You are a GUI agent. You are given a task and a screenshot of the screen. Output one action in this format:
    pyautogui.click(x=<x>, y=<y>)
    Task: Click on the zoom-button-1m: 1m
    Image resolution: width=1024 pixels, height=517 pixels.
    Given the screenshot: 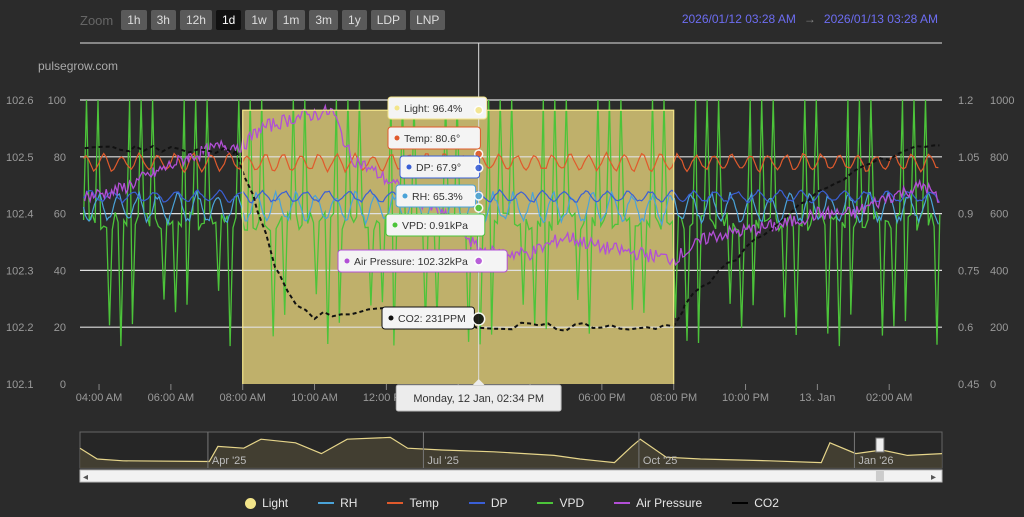 What is the action you would take?
    pyautogui.click(x=291, y=20)
    